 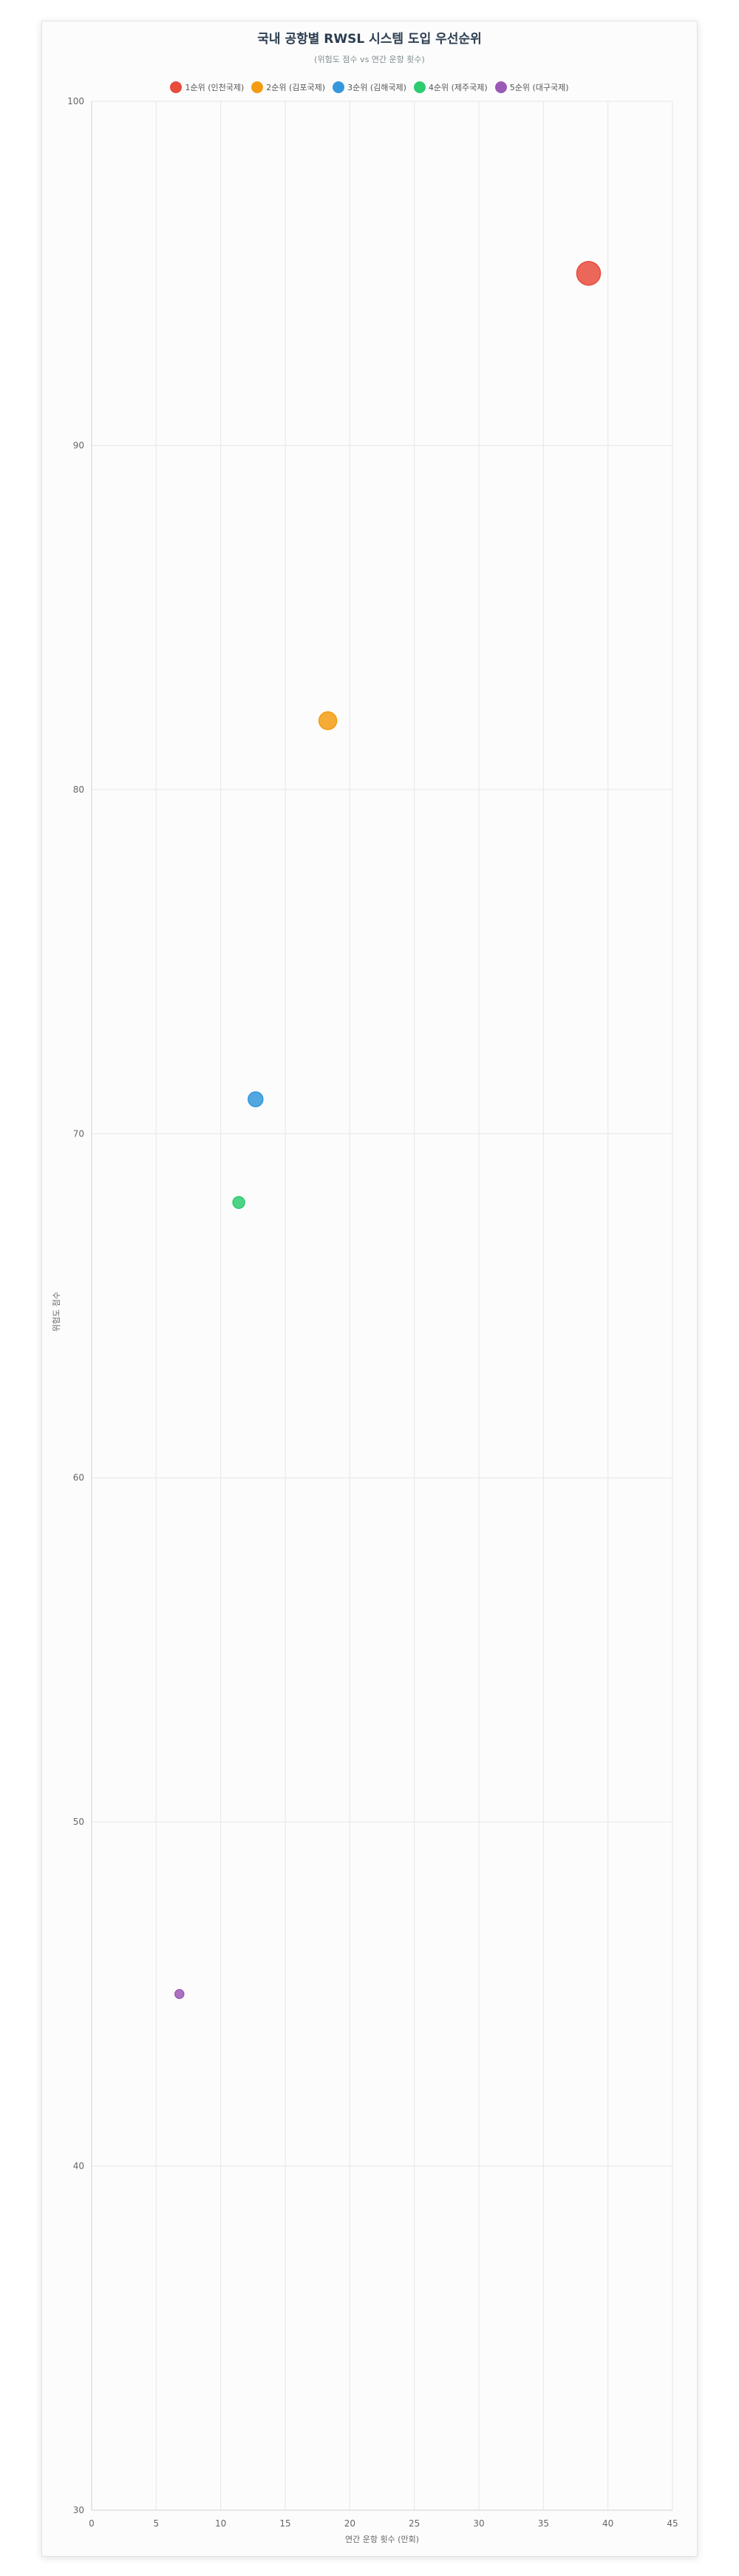 I want to click on y-axis-title: 위험도 점수, so click(x=56, y=1312).